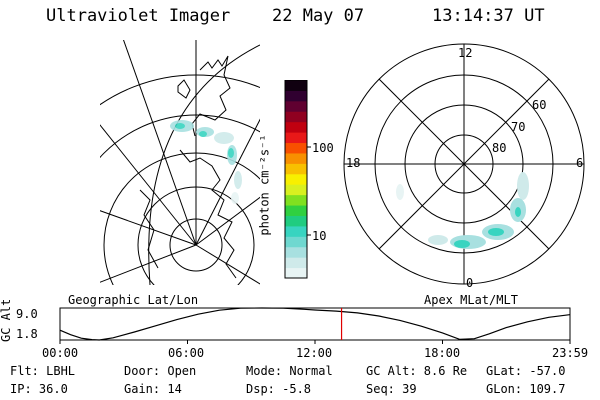  I want to click on colorbar-gradient, so click(296, 179).